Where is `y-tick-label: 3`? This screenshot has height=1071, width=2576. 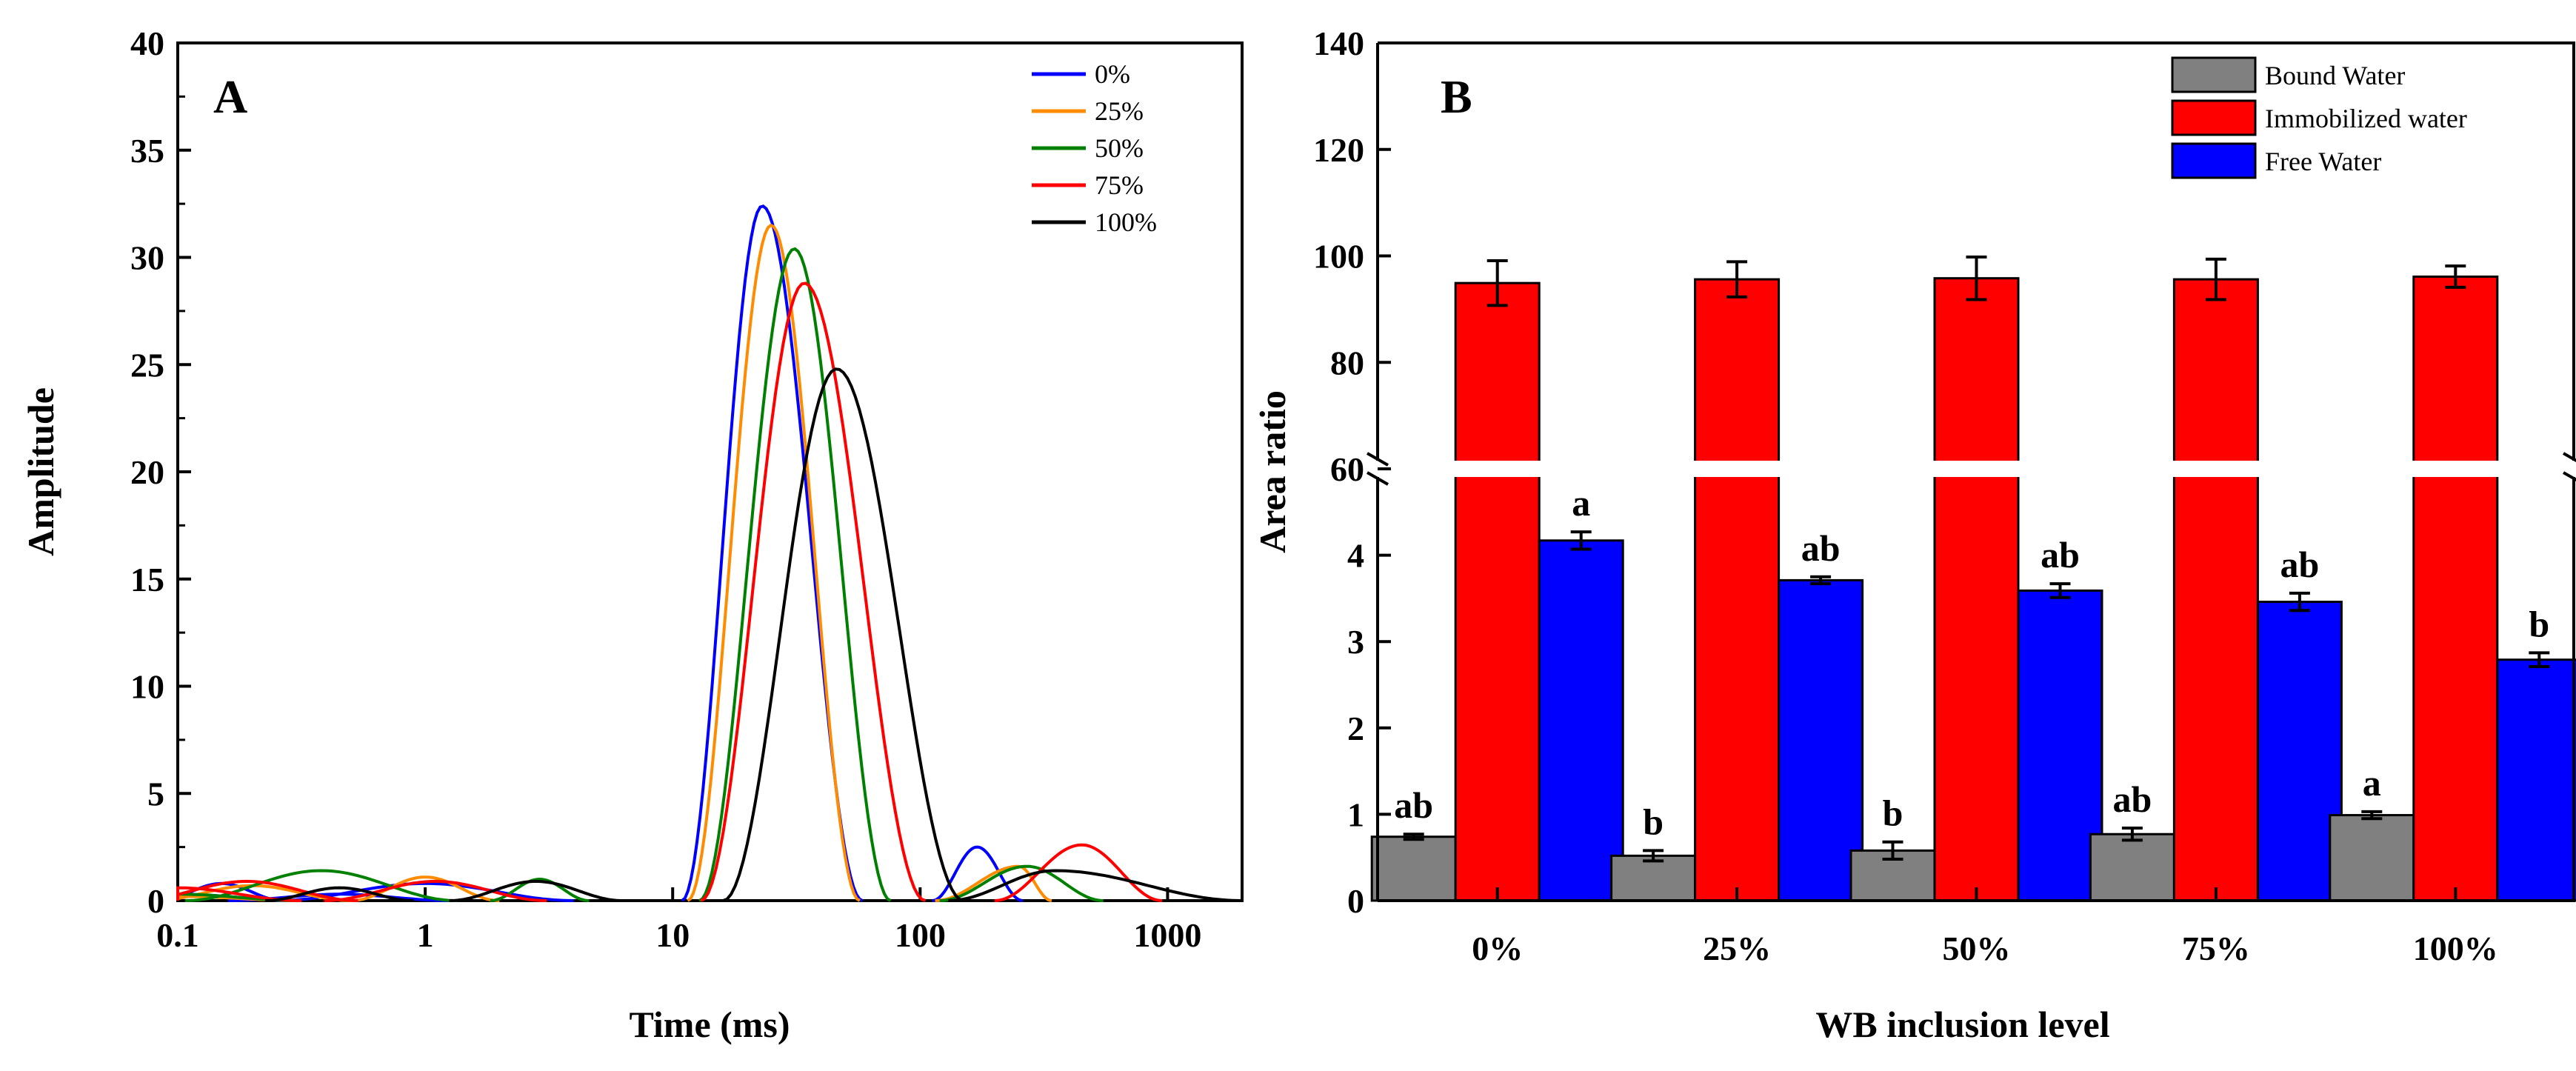
y-tick-label: 3 is located at coordinates (1355, 642).